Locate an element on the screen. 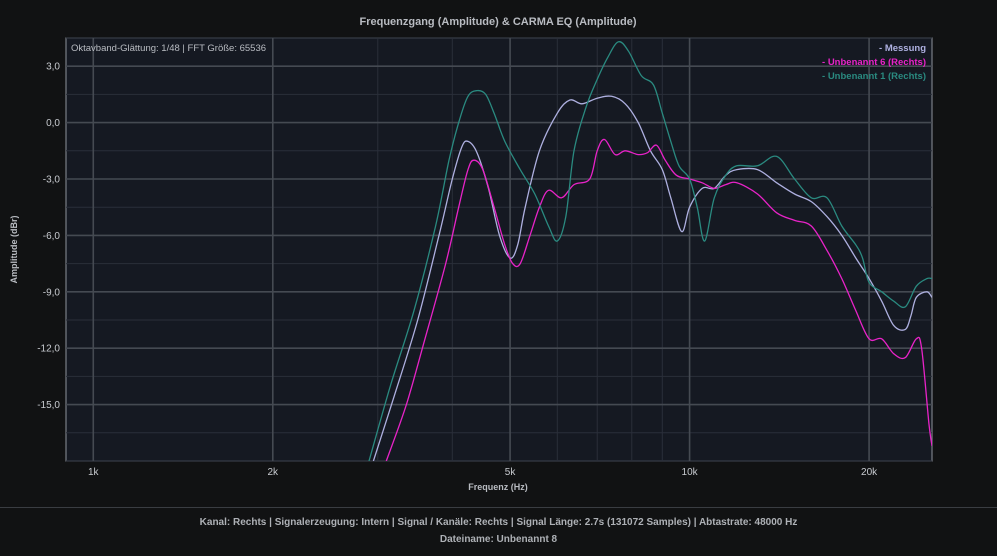 Image resolution: width=997 pixels, height=556 pixels. y-tick-label: -12,0 is located at coordinates (48, 349).